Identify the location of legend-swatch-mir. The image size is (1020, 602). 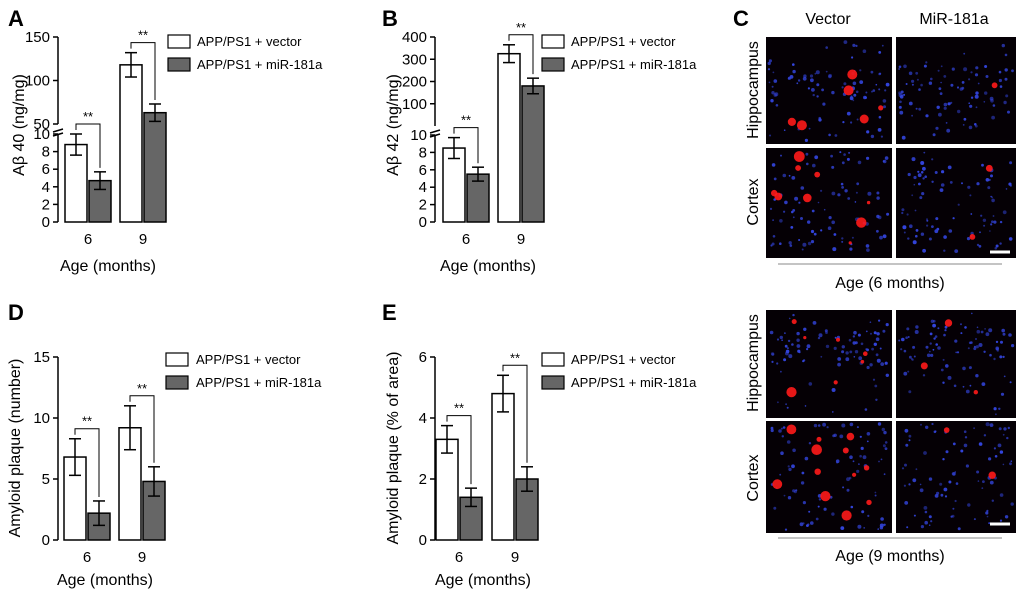
(177, 382).